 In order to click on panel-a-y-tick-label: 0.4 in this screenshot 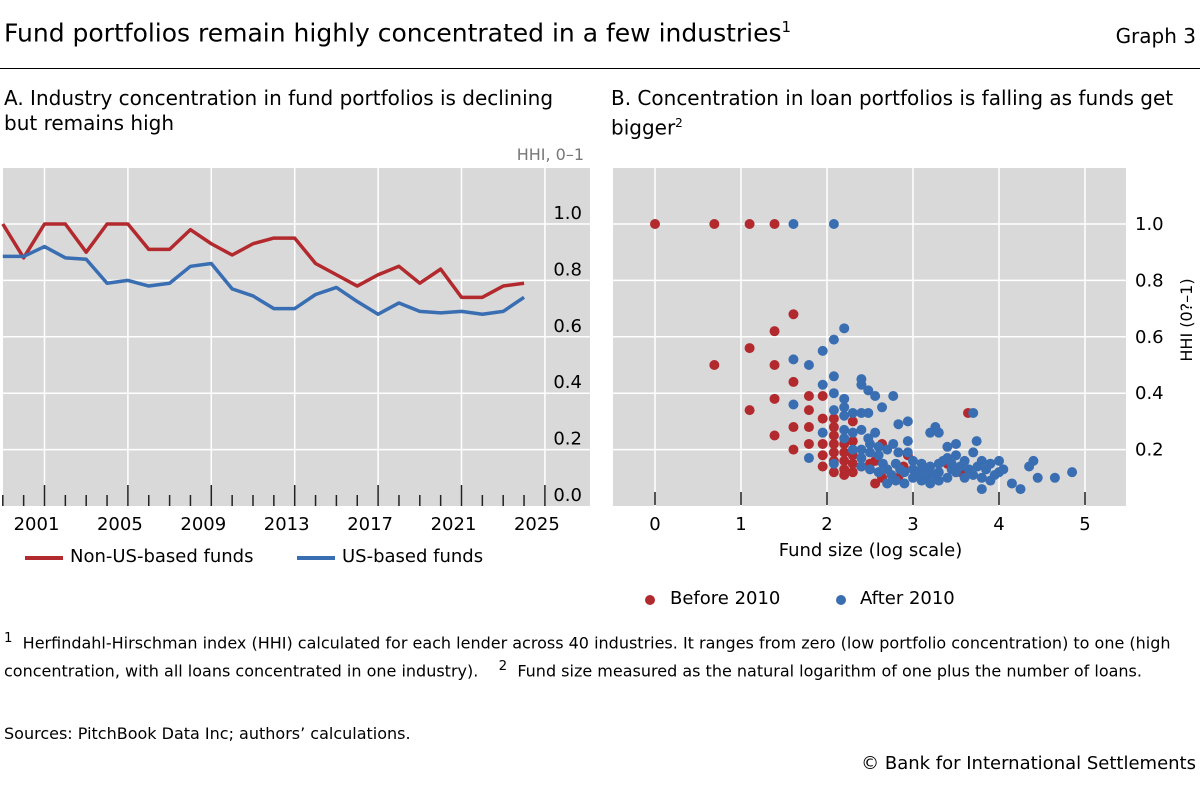, I will do `click(567, 382)`.